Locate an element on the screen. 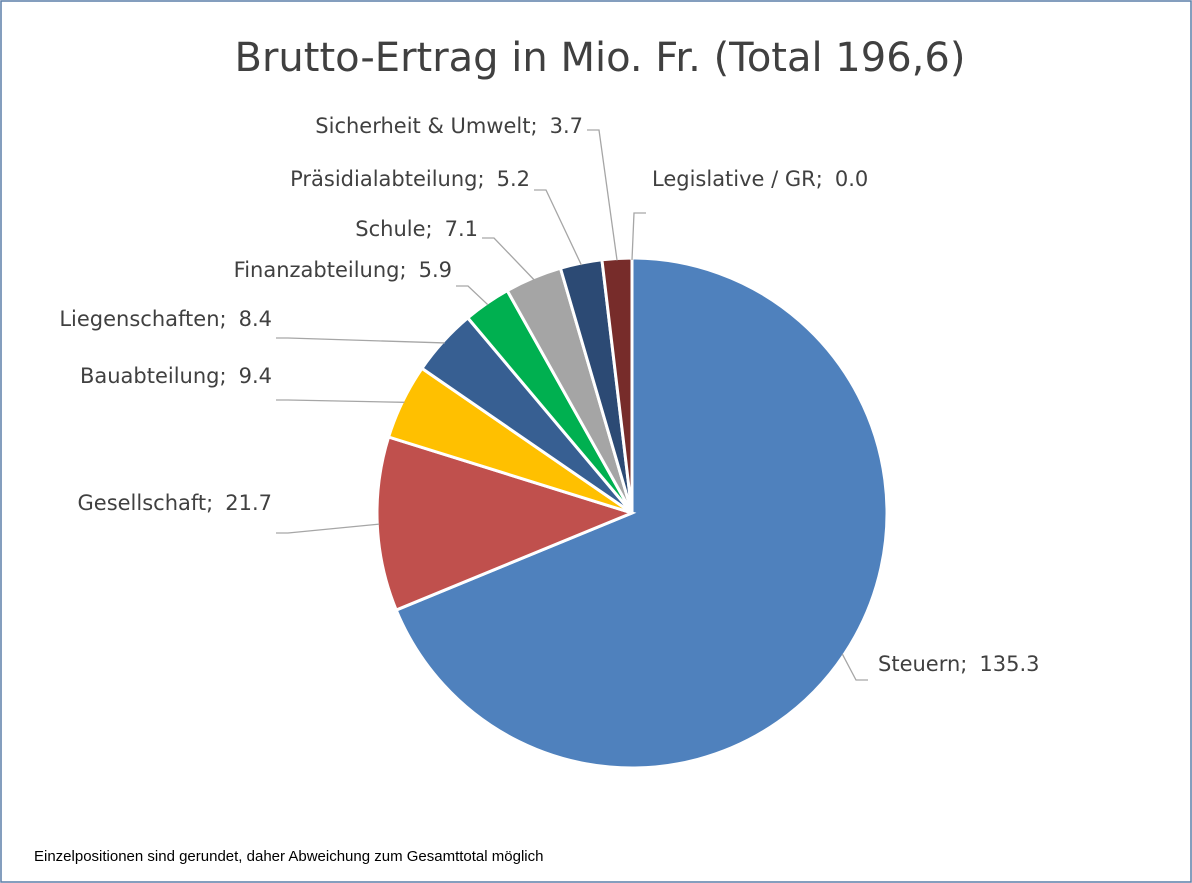 The width and height of the screenshot is (1192, 883). data-label: Gesellschaft; 21.7 is located at coordinates (175, 503).